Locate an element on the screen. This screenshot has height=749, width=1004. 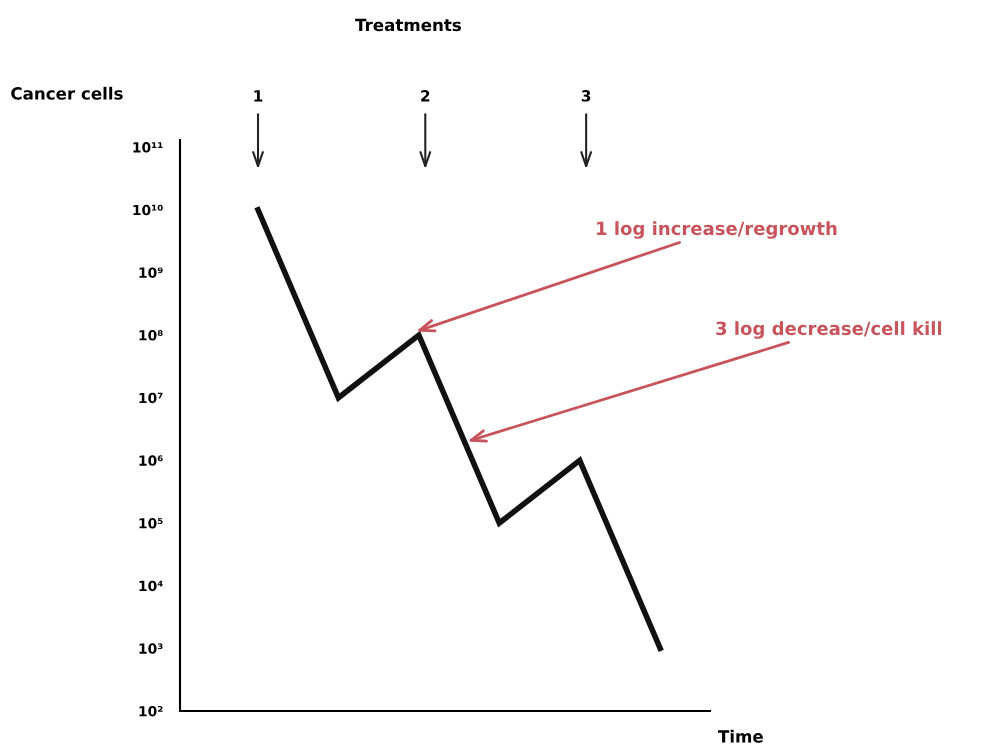
y-tick-label: 10³ is located at coordinates (151, 648).